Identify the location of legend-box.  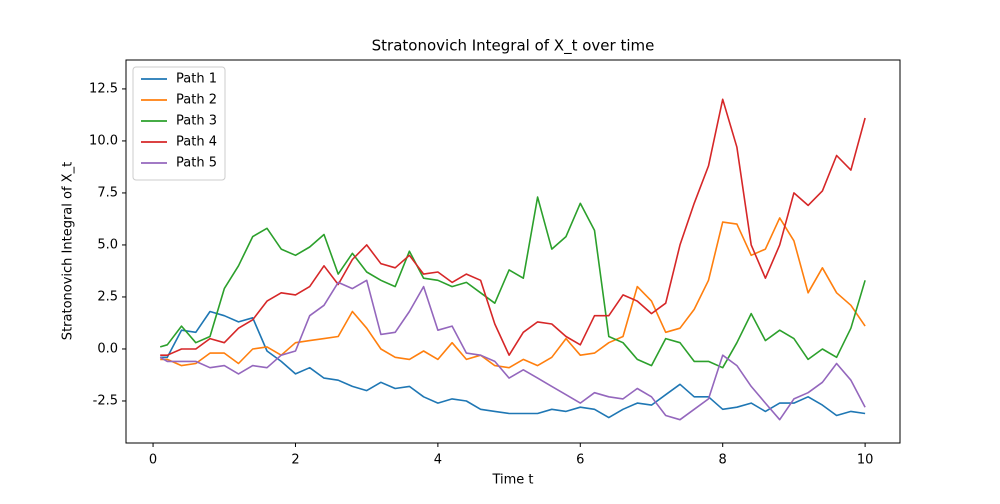
(179, 123).